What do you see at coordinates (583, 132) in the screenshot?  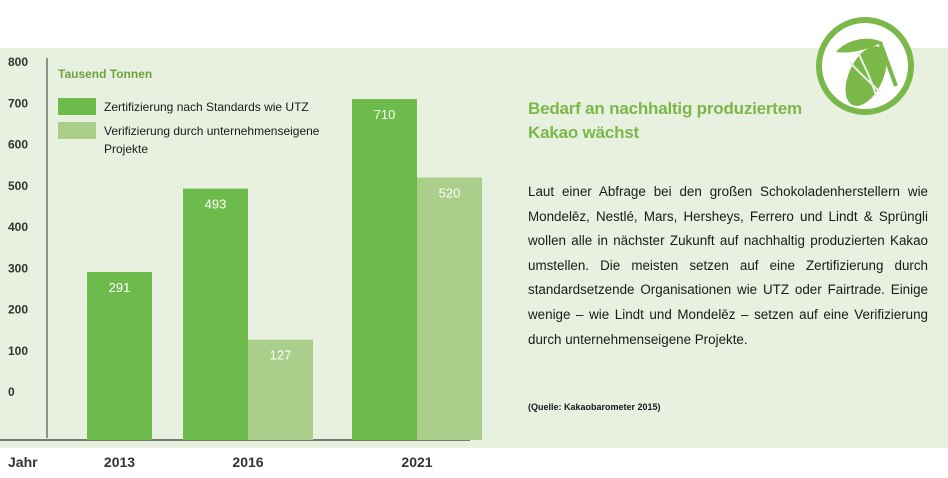 I see `headline-line2: Kakao wächst` at bounding box center [583, 132].